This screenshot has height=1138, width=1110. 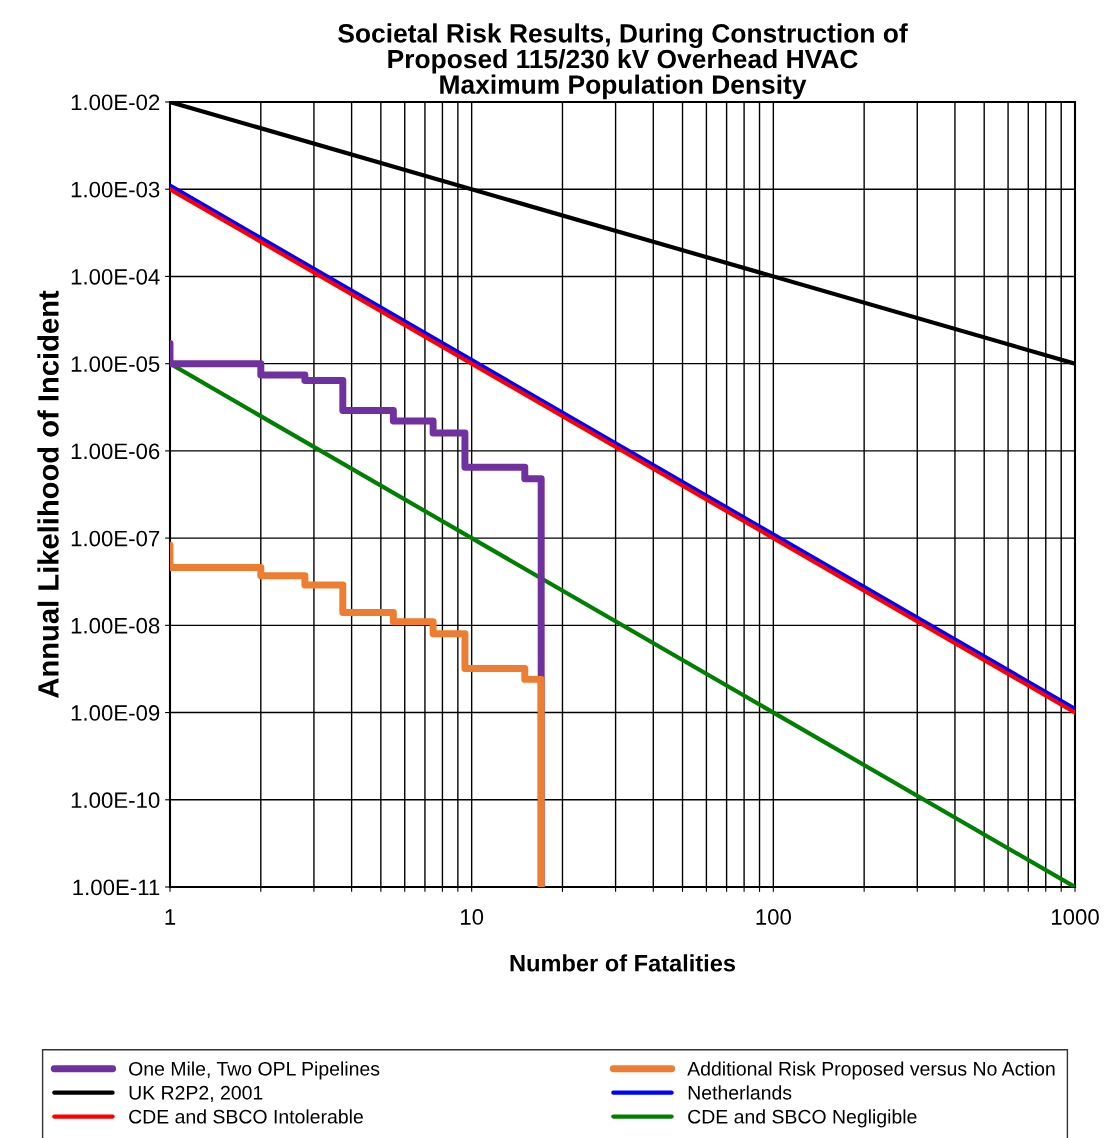 I want to click on y-tick-label: 1.00E-09, so click(x=115, y=713).